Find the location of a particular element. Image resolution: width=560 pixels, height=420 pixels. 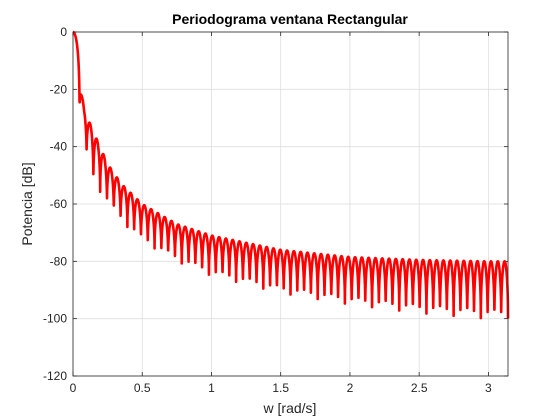

y-tick-label: -80 is located at coordinates (59, 261).